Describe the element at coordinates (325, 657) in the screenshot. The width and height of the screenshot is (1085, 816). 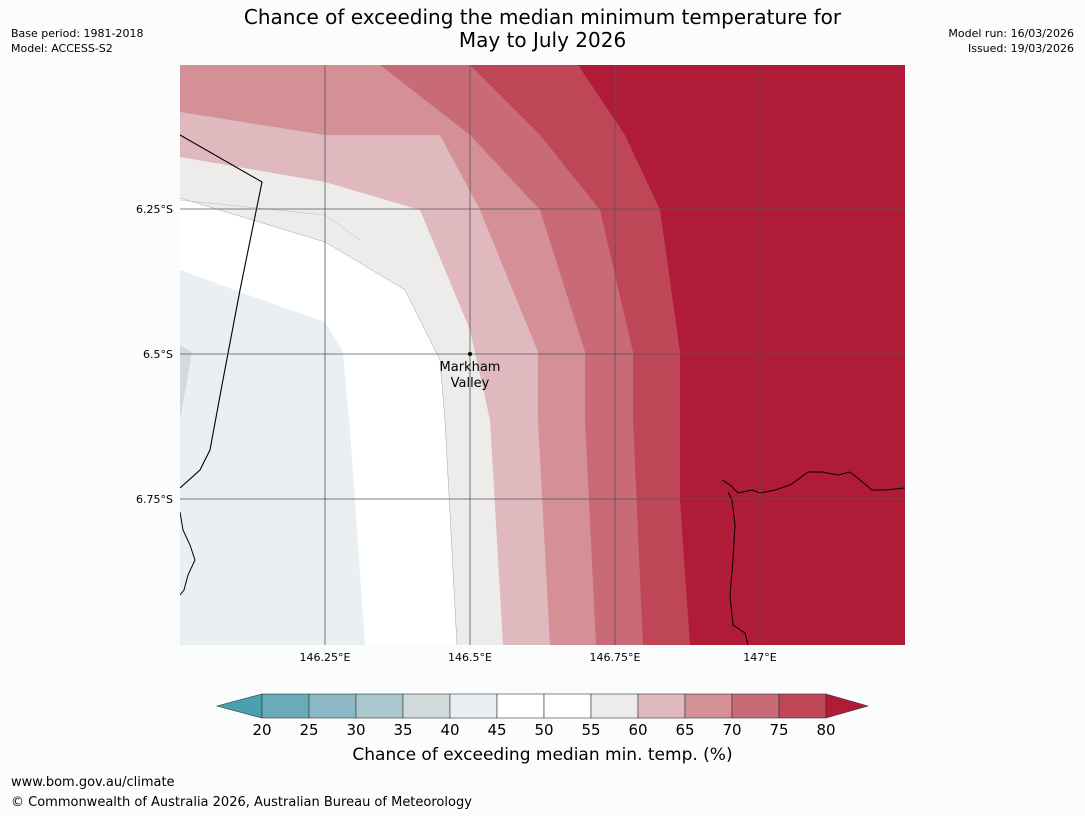
I see `longitude-tick-label: 146.25°E` at that location.